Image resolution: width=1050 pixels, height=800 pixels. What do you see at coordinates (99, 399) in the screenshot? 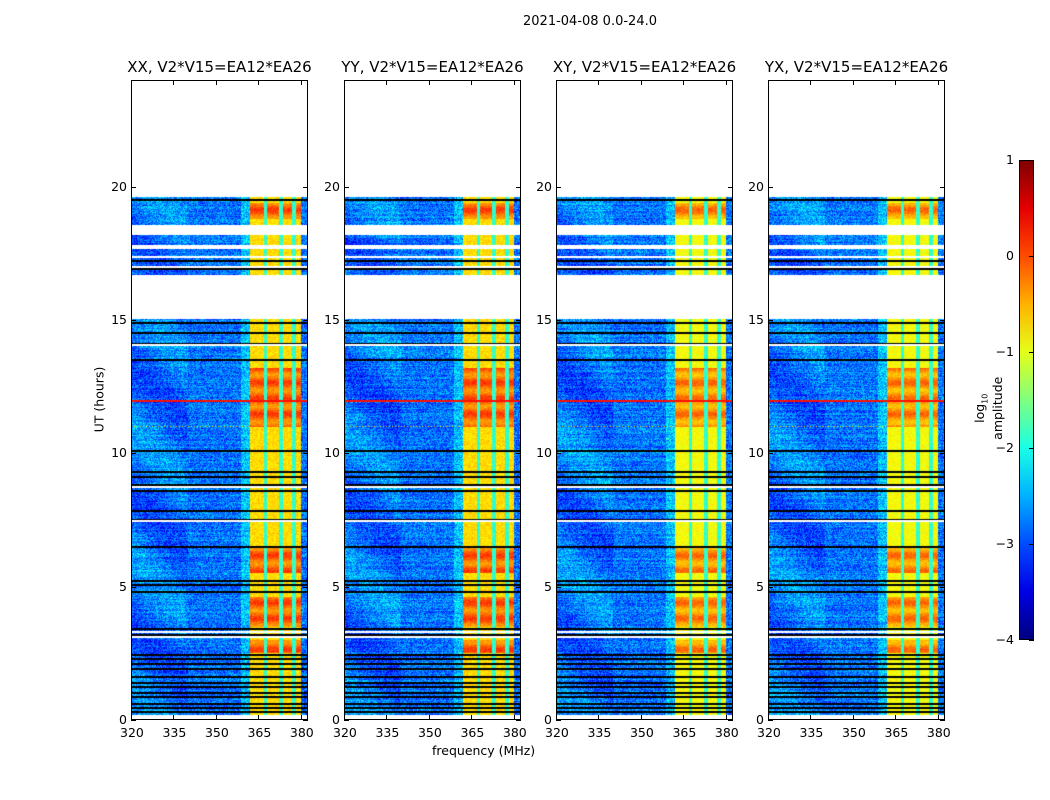
I see `y-axis-label: UT (hours)` at bounding box center [99, 399].